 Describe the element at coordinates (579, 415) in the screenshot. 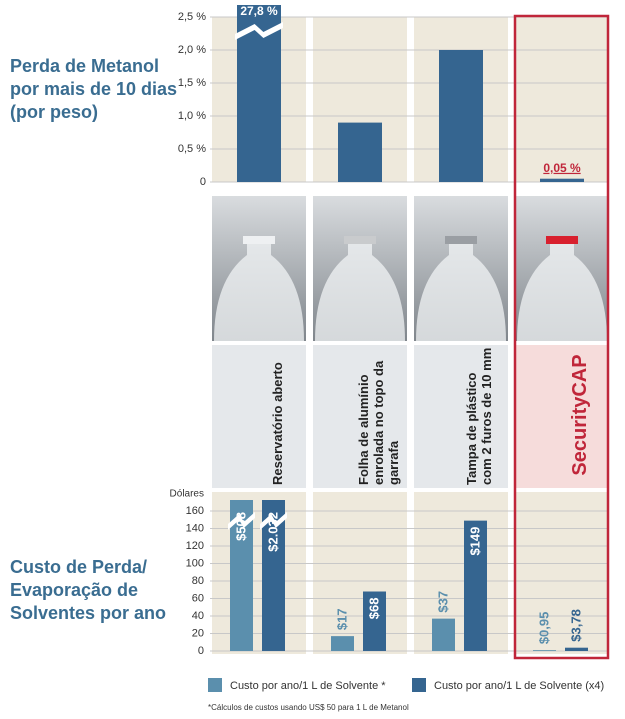

I see `category-label: SecurityCAP` at that location.